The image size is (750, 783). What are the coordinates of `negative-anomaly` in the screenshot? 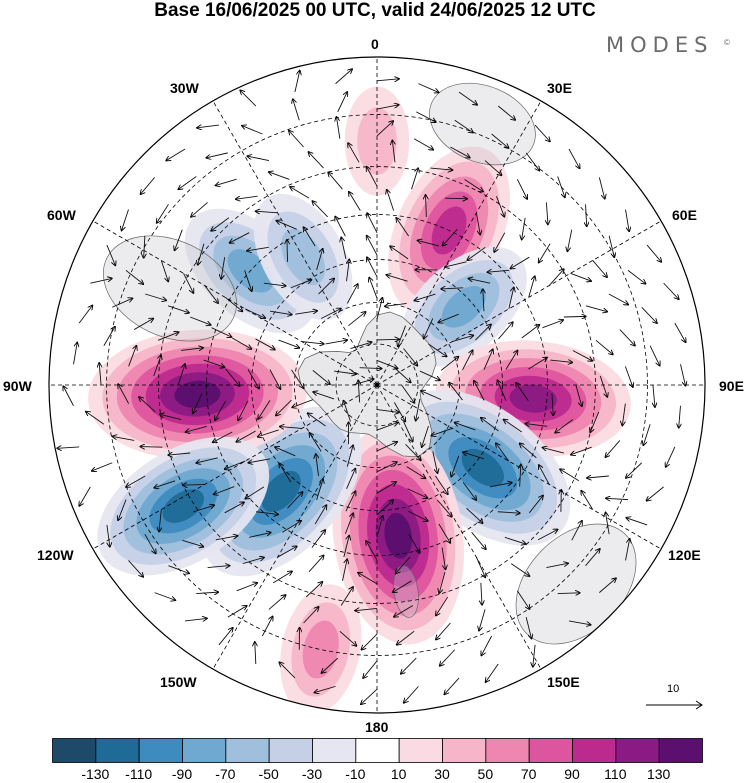 It's located at (183, 506).